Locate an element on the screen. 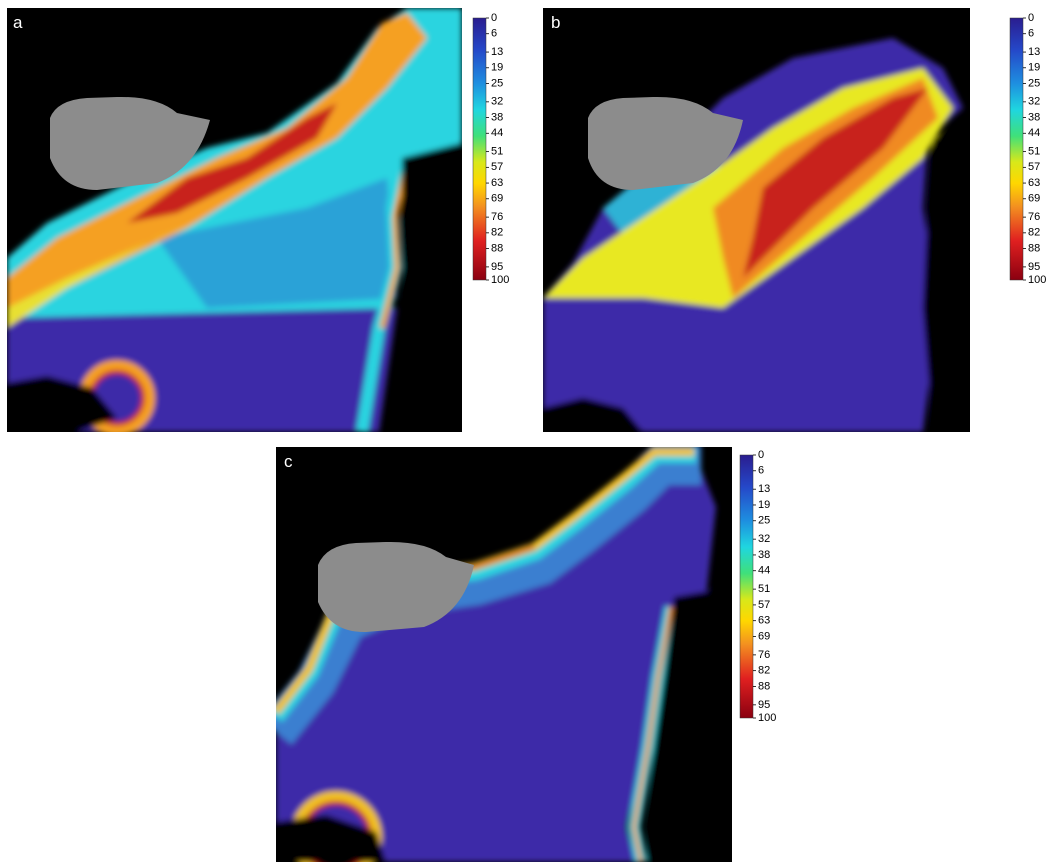 This screenshot has height=867, width=1063. panel-label: c is located at coordinates (288, 461).